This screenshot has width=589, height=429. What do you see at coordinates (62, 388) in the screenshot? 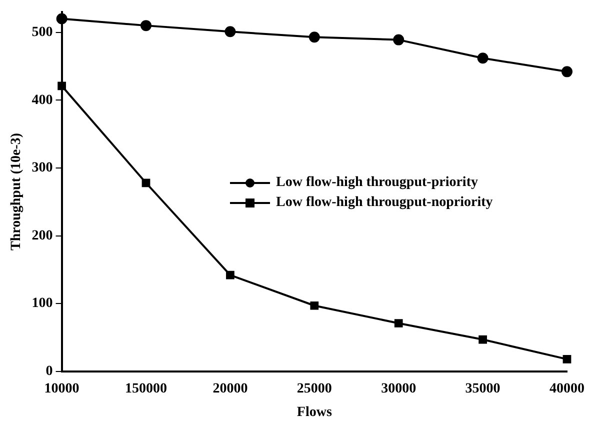
I see `x-tick-label: 10000` at bounding box center [62, 388].